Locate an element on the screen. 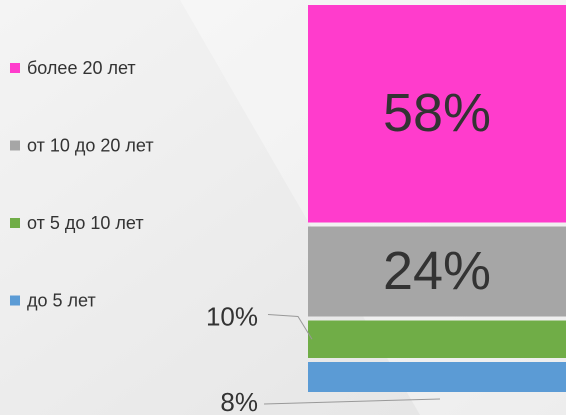  data-label: 58% is located at coordinates (437, 113).